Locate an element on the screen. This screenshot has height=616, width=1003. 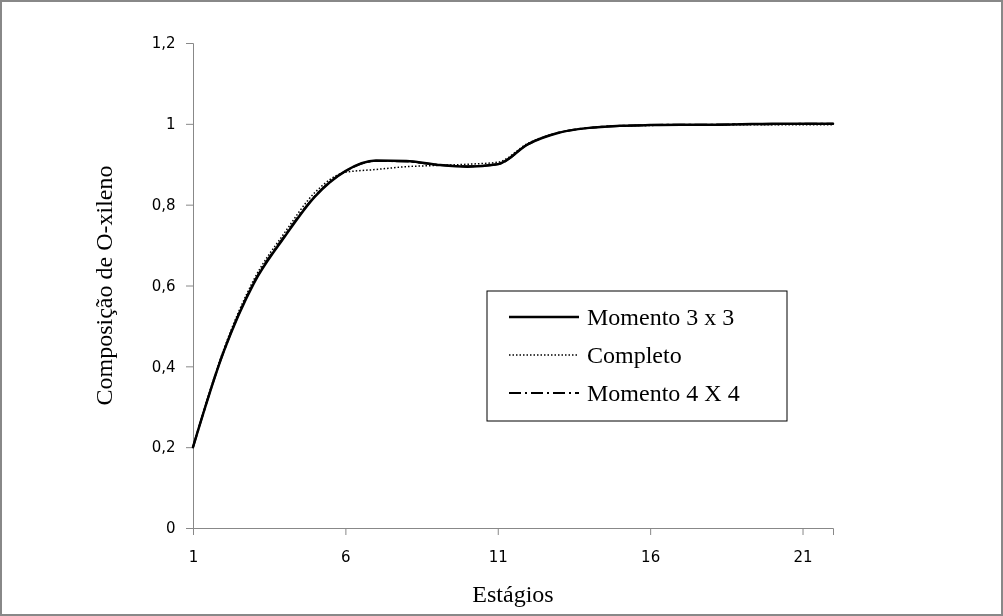
y-tick-label: 1 is located at coordinates (170, 124).